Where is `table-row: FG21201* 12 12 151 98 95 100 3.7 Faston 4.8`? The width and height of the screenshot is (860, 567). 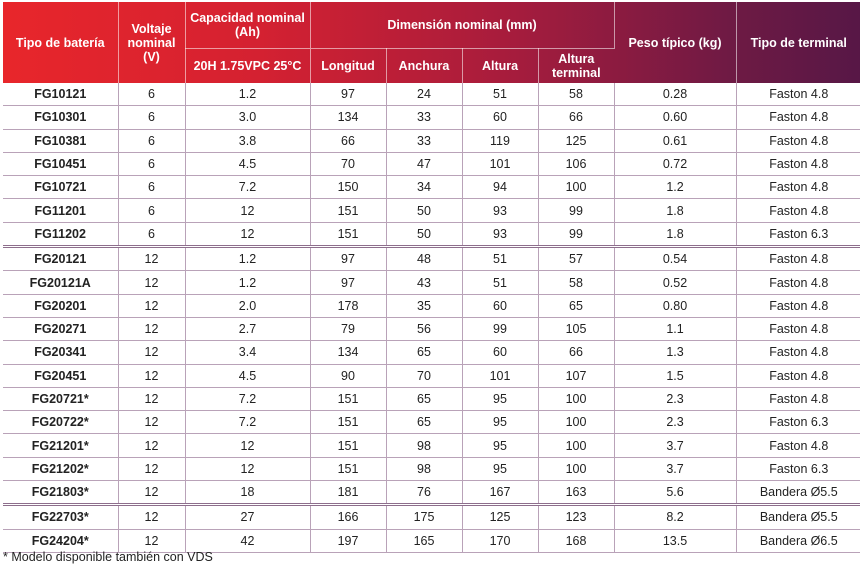
table-row: FG21201* 12 12 151 98 95 100 3.7 Faston 4.8 is located at coordinates (431, 445).